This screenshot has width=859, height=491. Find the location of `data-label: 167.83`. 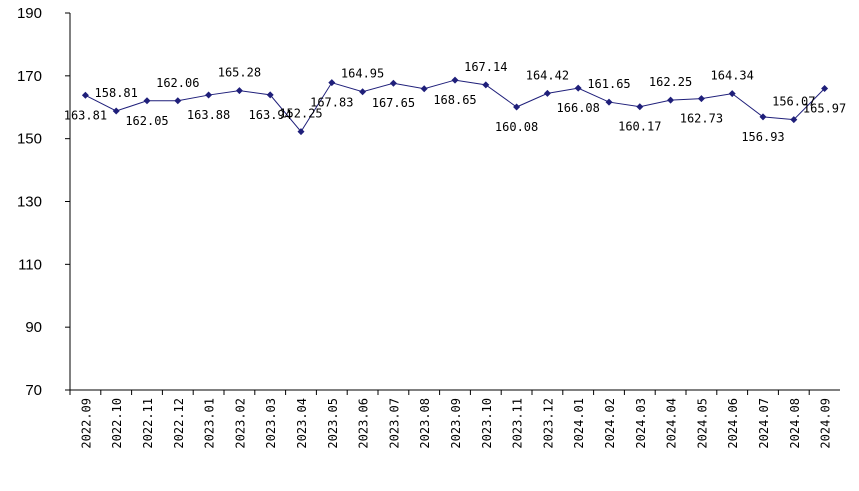

data-label: 167.83 is located at coordinates (331, 103).